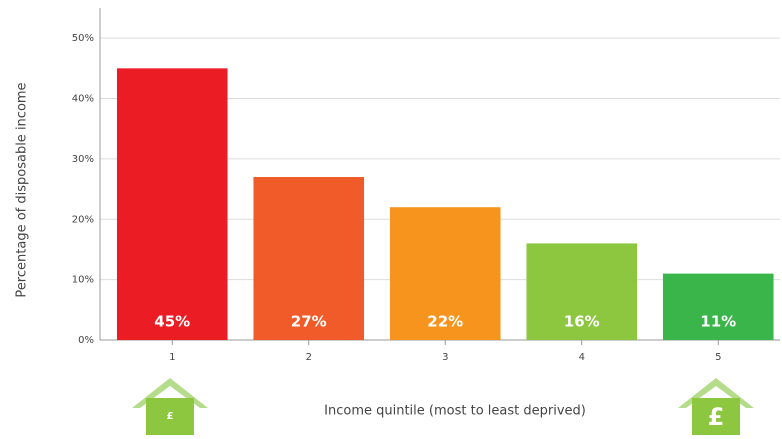 The height and width of the screenshot is (439, 782). I want to click on x-tick-label: 4, so click(582, 357).